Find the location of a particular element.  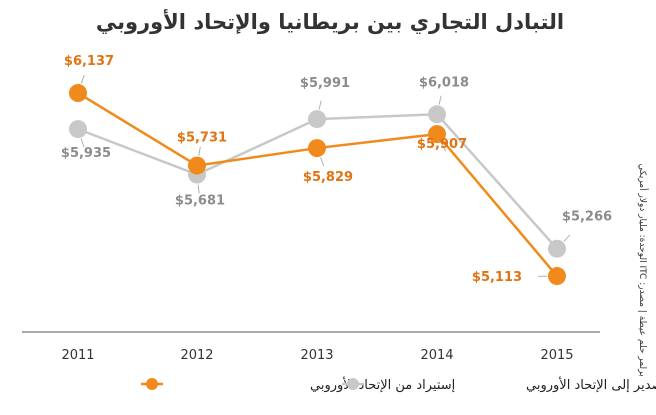

legend-export-label: تصدير إلى الإتحاد الأوروبي is located at coordinates (591, 384).